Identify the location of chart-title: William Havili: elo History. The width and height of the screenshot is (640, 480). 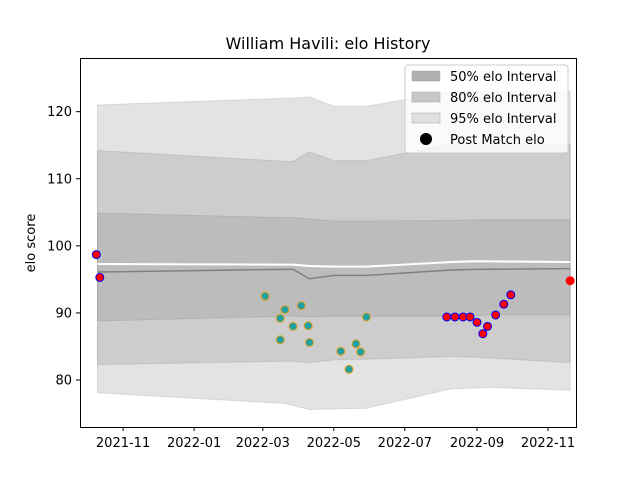
(328, 43).